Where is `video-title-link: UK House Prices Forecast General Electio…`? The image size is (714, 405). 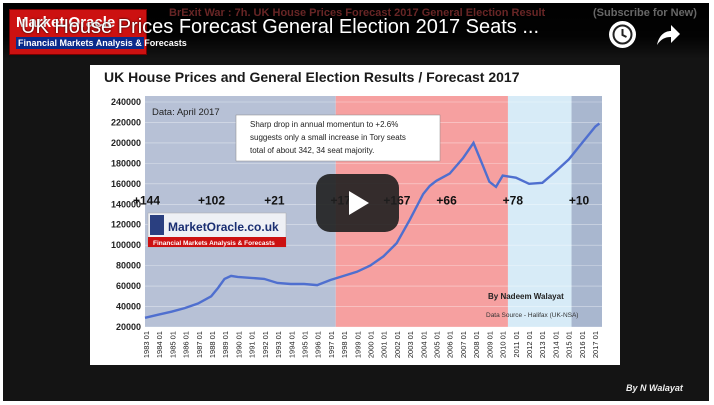
video-title-link: UK House Prices Forecast General Electio… is located at coordinates (280, 27).